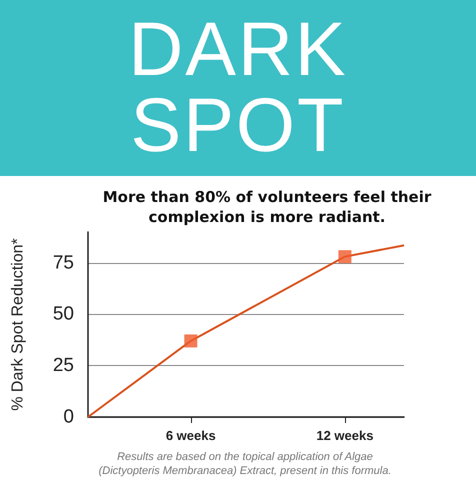 This screenshot has height=500, width=476. Describe the element at coordinates (245, 464) in the screenshot. I see `text: Results are based on the topical application of Algae (Dictyopteris Membranacea) Extract, present in this formula.` at that location.